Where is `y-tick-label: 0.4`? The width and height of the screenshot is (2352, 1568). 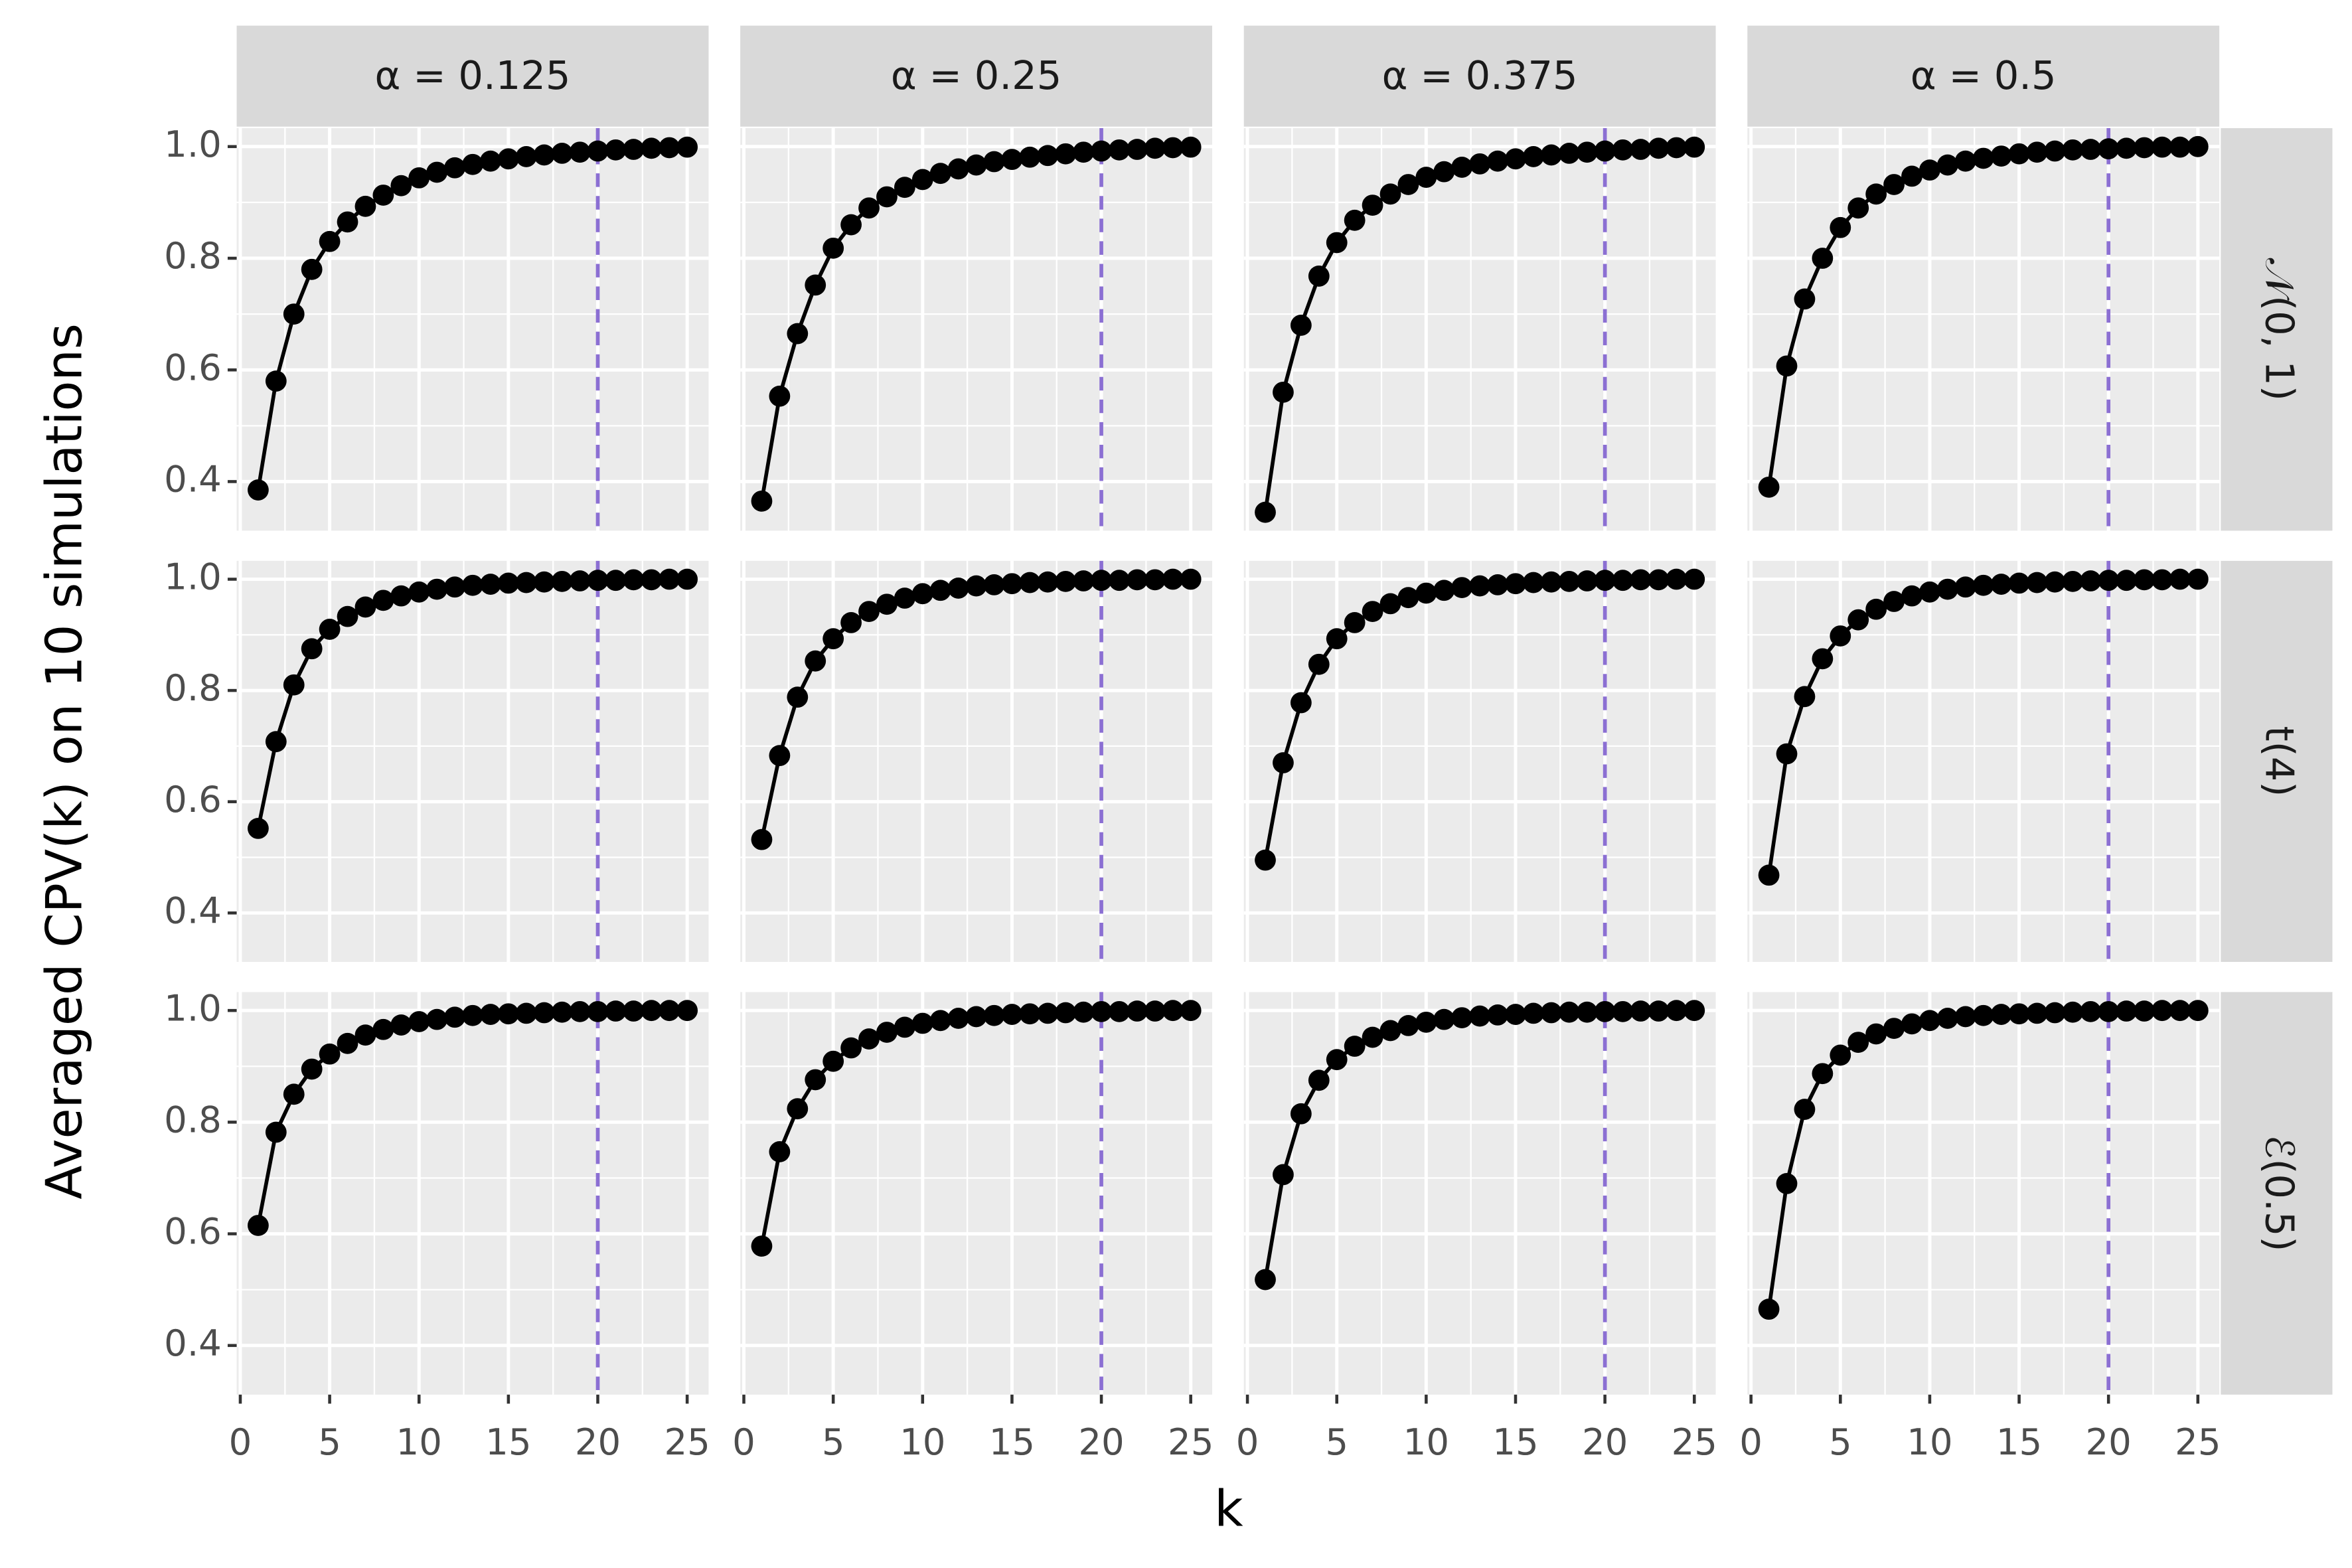 y-tick-label: 0.4 is located at coordinates (193, 480).